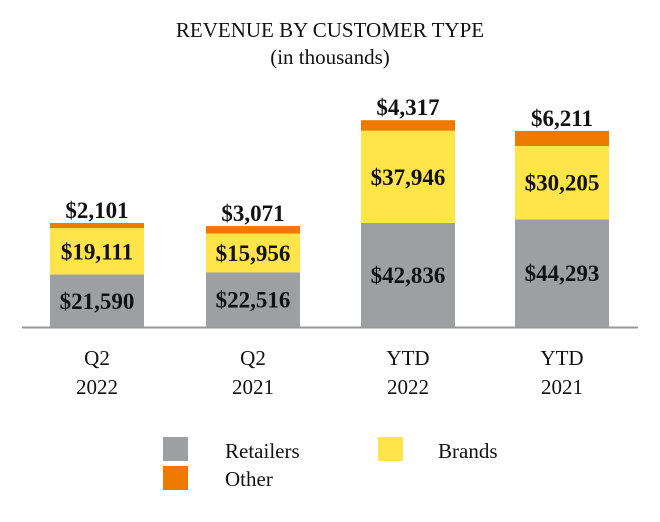 Image resolution: width=660 pixels, height=522 pixels. I want to click on legend-label-brands: Brands, so click(468, 451).